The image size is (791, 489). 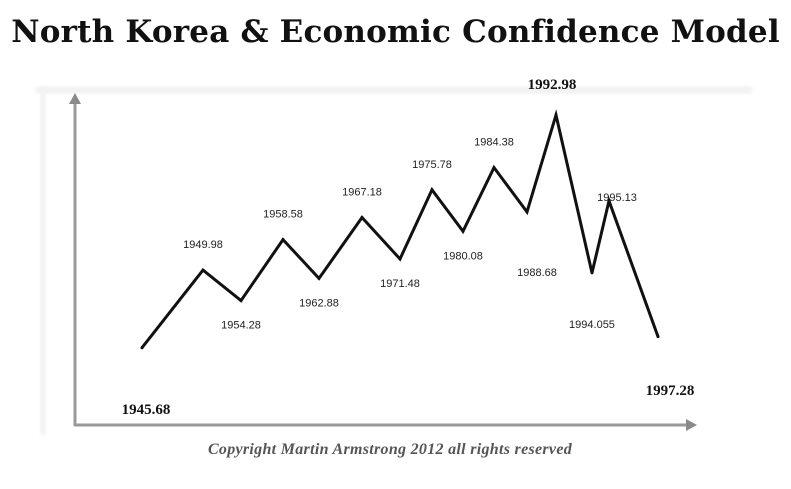 What do you see at coordinates (362, 193) in the screenshot?
I see `turning-point-label: 1967.18` at bounding box center [362, 193].